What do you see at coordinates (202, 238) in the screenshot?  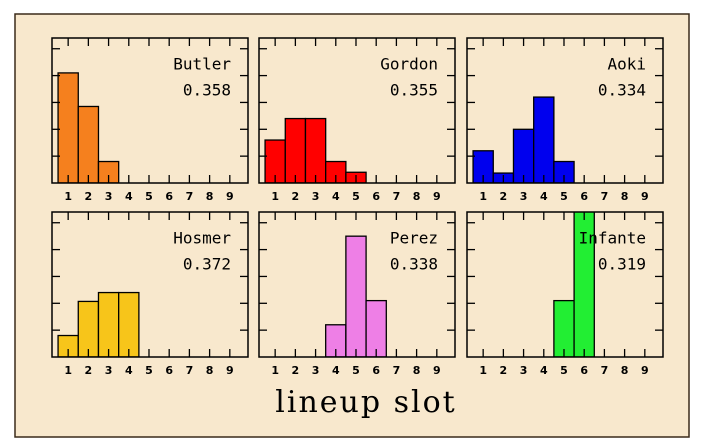 I see `player-name: Hosmer` at bounding box center [202, 238].